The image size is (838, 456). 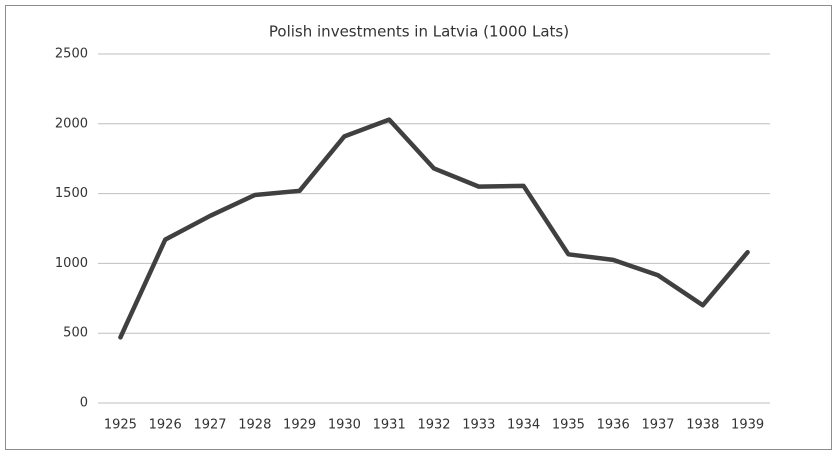 I want to click on x-tick-label: 1939, so click(x=747, y=425).